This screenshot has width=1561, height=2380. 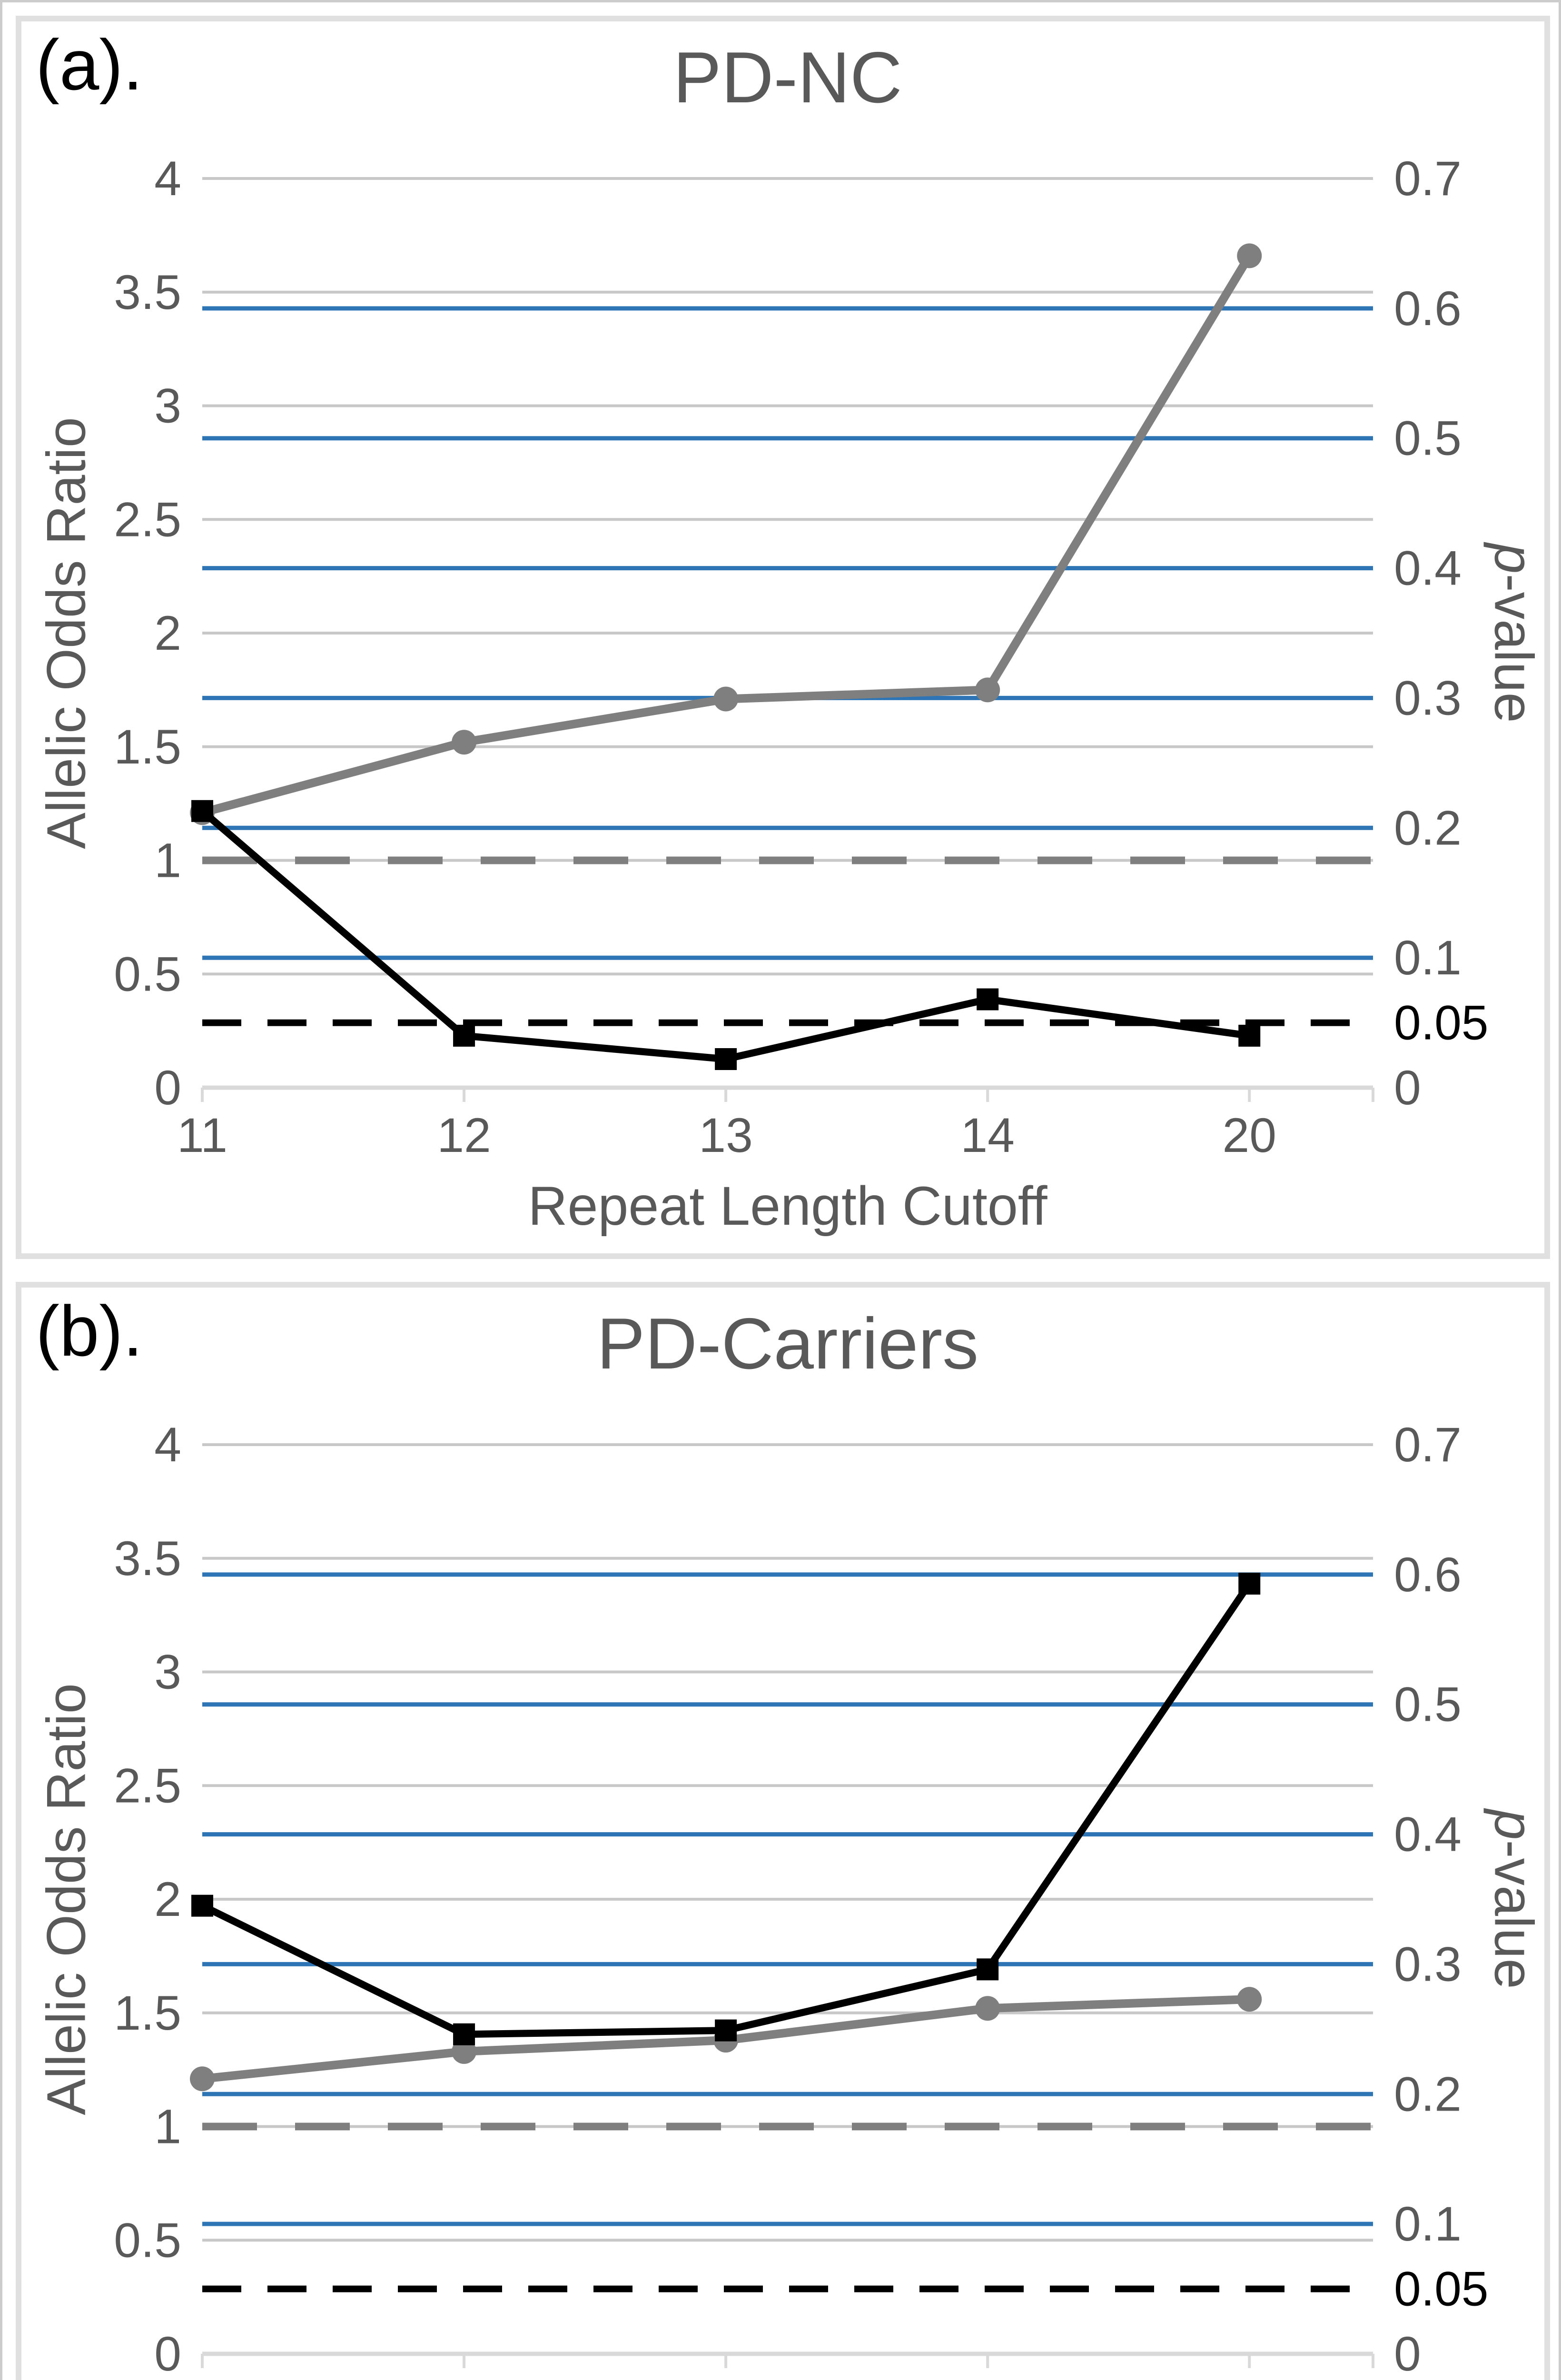 I want to click on panel-b-left-axis-title: Allelic Odds Ratio, so click(x=66, y=1899).